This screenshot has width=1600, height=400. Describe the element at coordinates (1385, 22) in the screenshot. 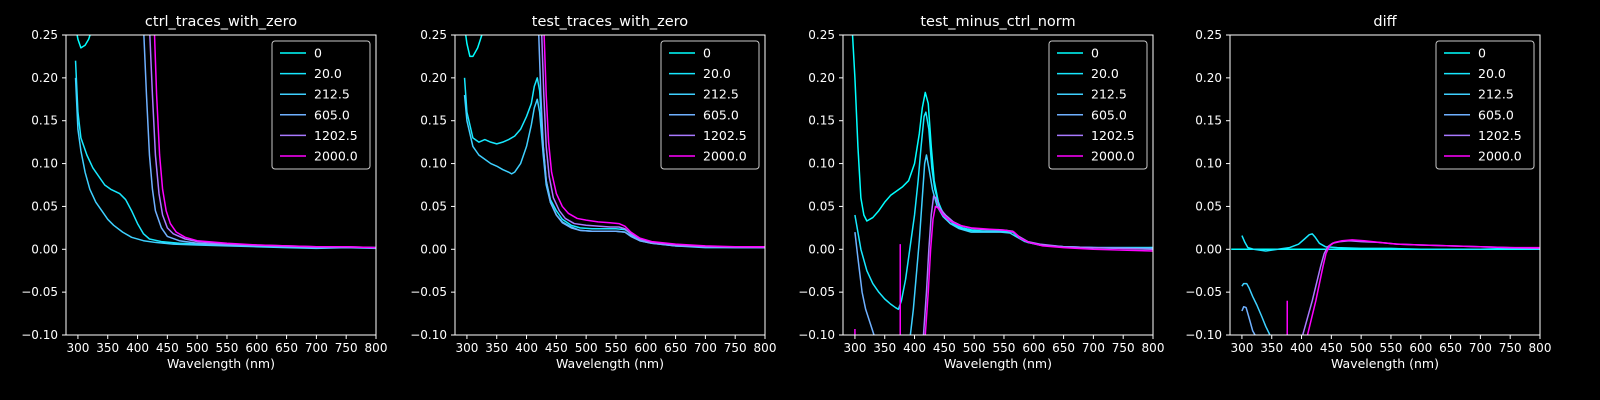

I see `panel-title: diff` at that location.